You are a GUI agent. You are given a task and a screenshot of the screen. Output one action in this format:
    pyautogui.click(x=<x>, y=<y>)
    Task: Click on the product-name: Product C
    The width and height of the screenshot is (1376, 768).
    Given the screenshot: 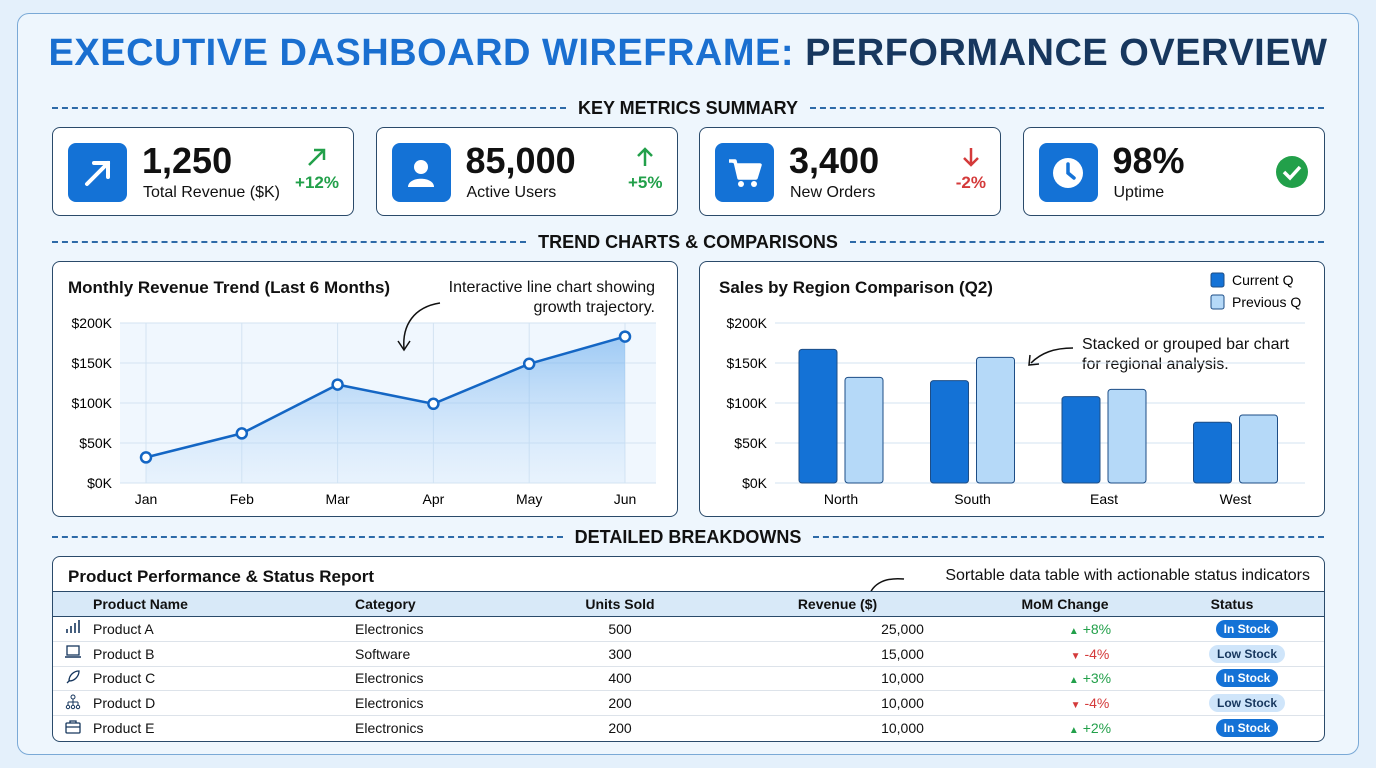 What is the action you would take?
    pyautogui.click(x=224, y=679)
    